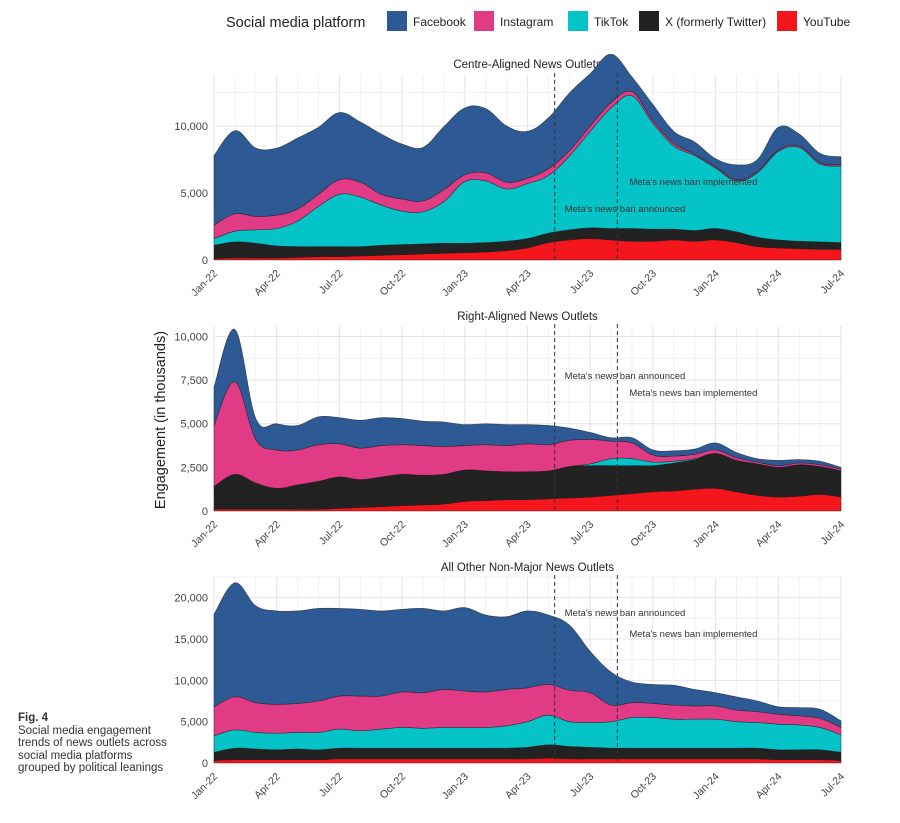 This screenshot has width=900, height=823. What do you see at coordinates (826, 22) in the screenshot?
I see `legend-label-youtube: YouTube` at bounding box center [826, 22].